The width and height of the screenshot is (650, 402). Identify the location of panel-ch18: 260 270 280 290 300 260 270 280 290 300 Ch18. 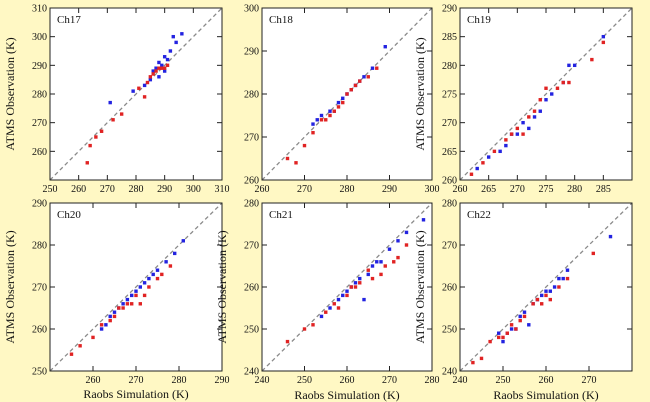
(342, 100).